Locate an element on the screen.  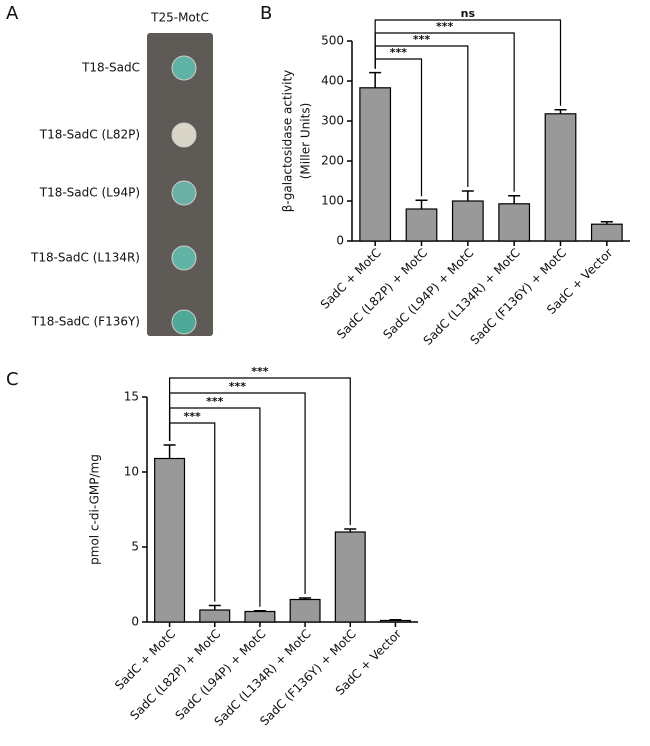
panel-letter: C is located at coordinates (12, 379).